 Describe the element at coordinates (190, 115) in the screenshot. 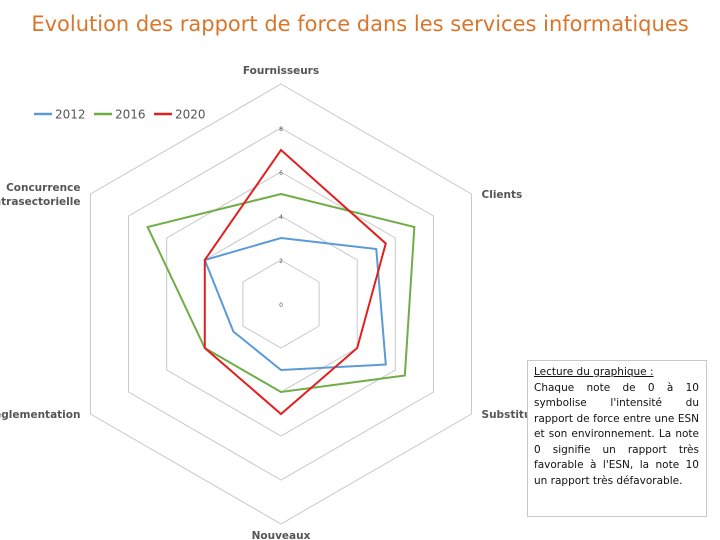

I see `legend-label: 2020` at that location.